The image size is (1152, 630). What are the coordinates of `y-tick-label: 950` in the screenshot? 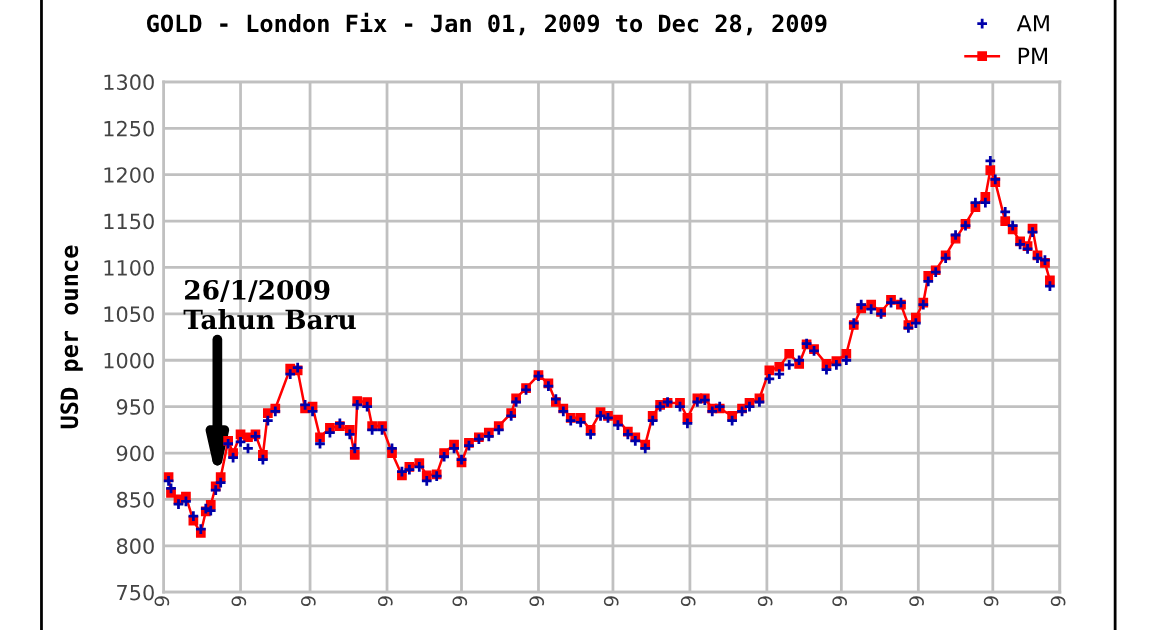 It's located at (135, 407).